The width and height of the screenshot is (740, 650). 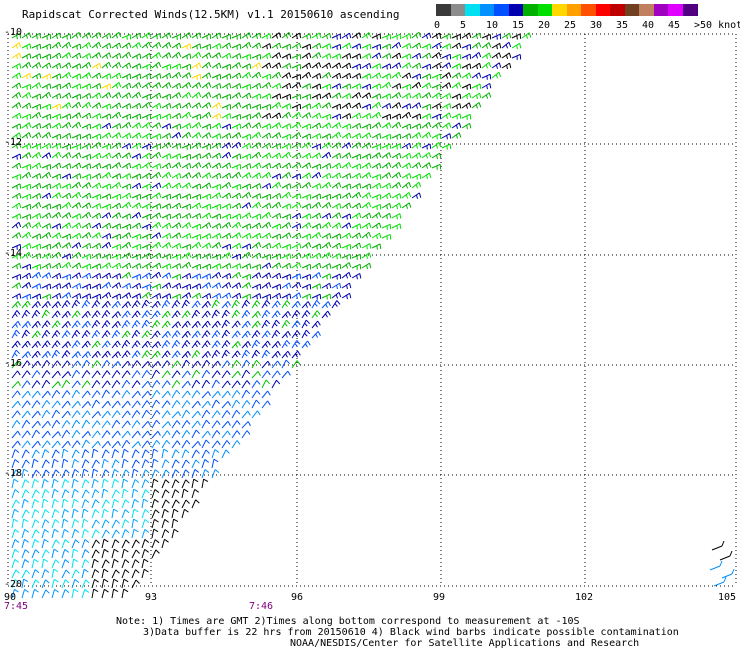 I want to click on scale-label: 10, so click(x=492, y=25).